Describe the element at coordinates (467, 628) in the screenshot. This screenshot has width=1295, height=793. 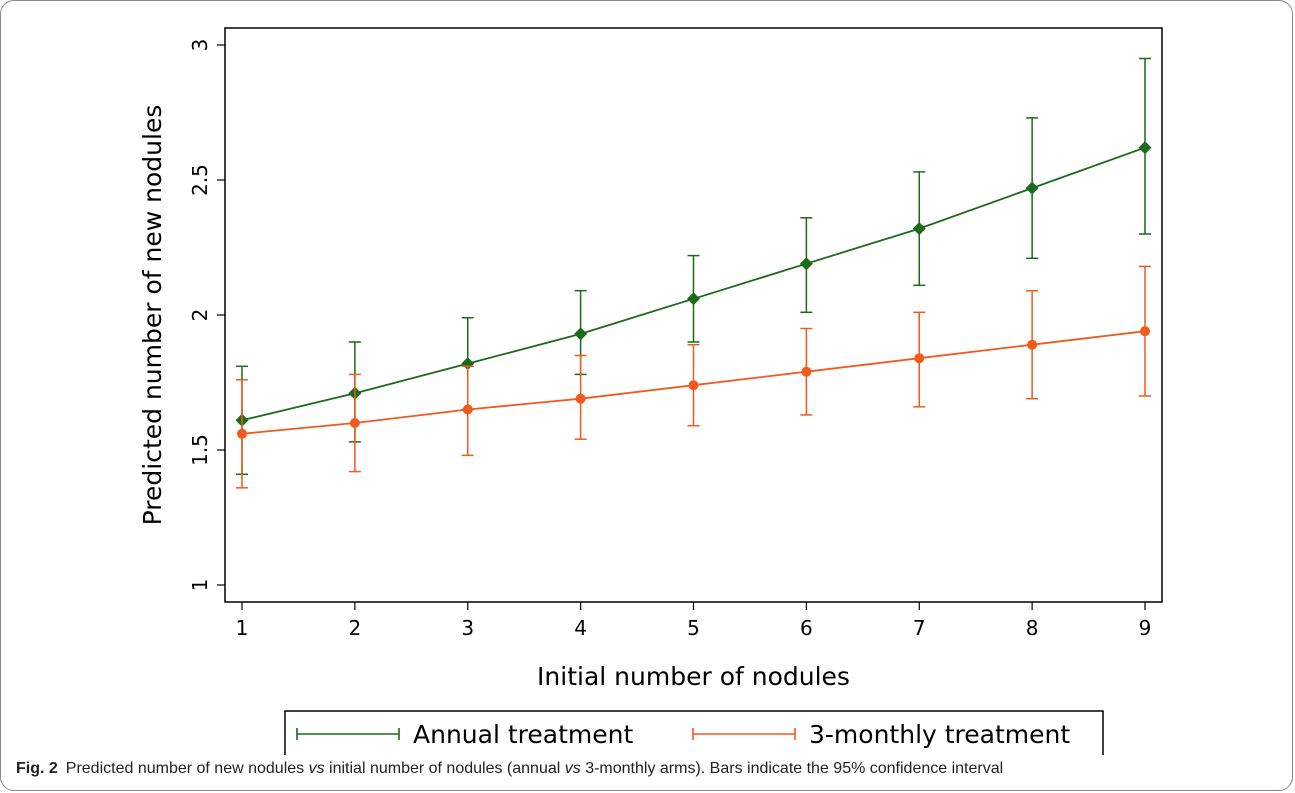
I see `x-tick-label: 3` at that location.